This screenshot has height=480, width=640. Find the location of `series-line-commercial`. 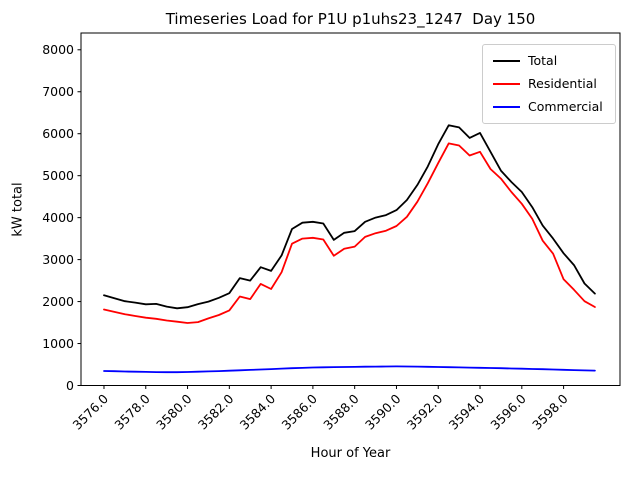

series-line-commercial is located at coordinates (349, 369).